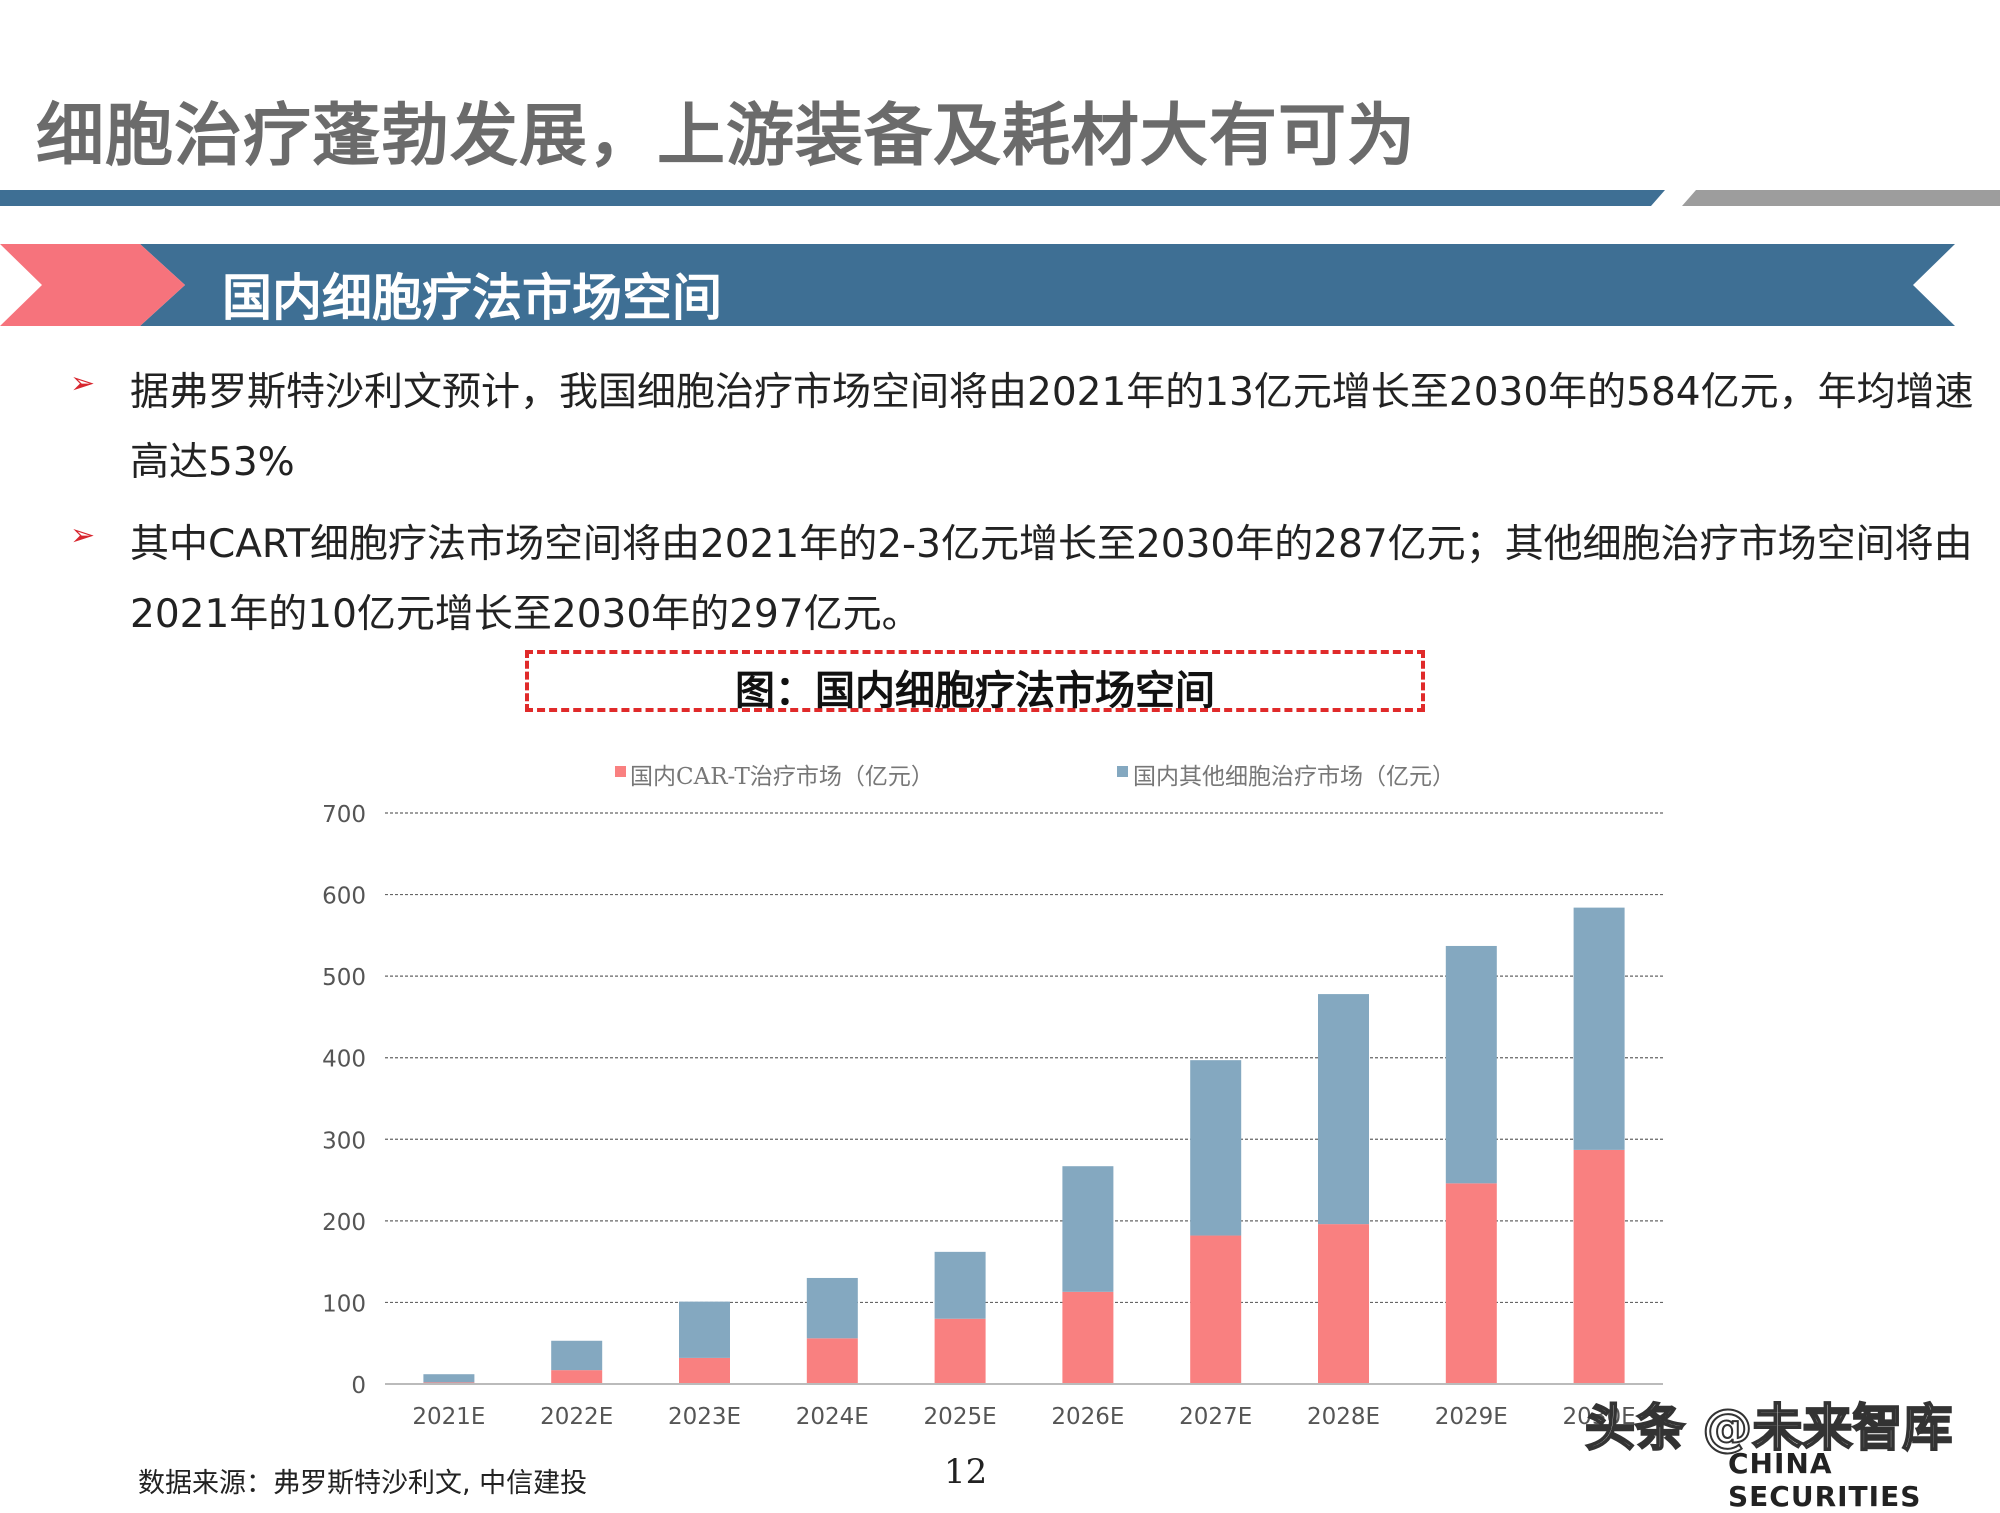 The width and height of the screenshot is (2000, 1513). Describe the element at coordinates (344, 1060) in the screenshot. I see `y-tick-label: 400` at that location.